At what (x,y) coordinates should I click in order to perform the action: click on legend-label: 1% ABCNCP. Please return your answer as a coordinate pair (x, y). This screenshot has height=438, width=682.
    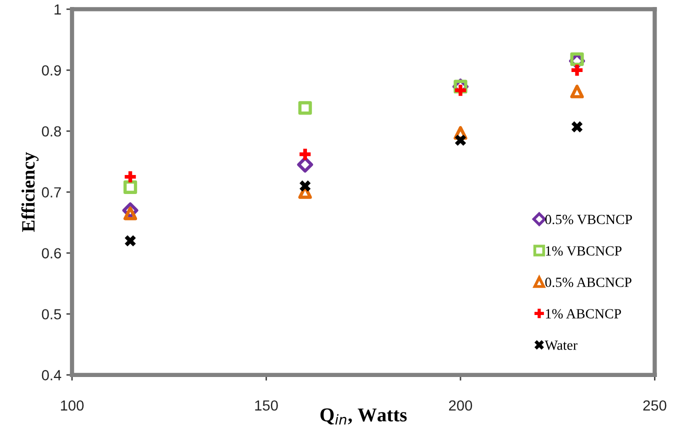
    Looking at the image, I should click on (584, 313).